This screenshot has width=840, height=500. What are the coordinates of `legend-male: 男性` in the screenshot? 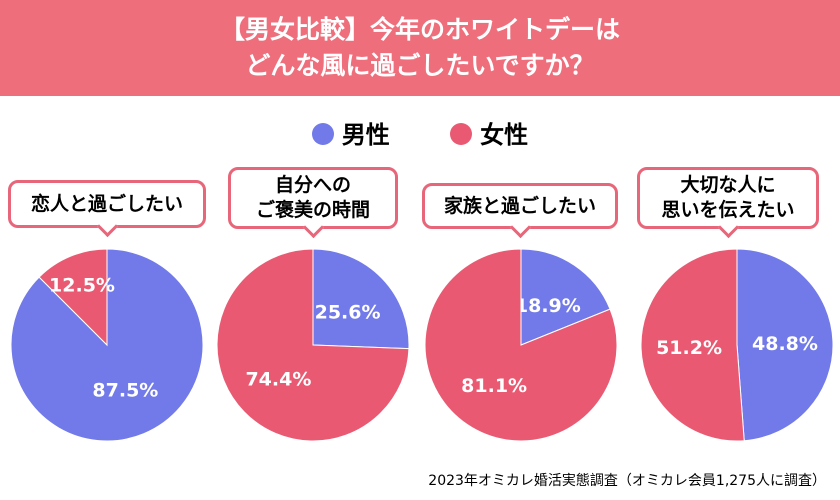 It's located at (350, 132).